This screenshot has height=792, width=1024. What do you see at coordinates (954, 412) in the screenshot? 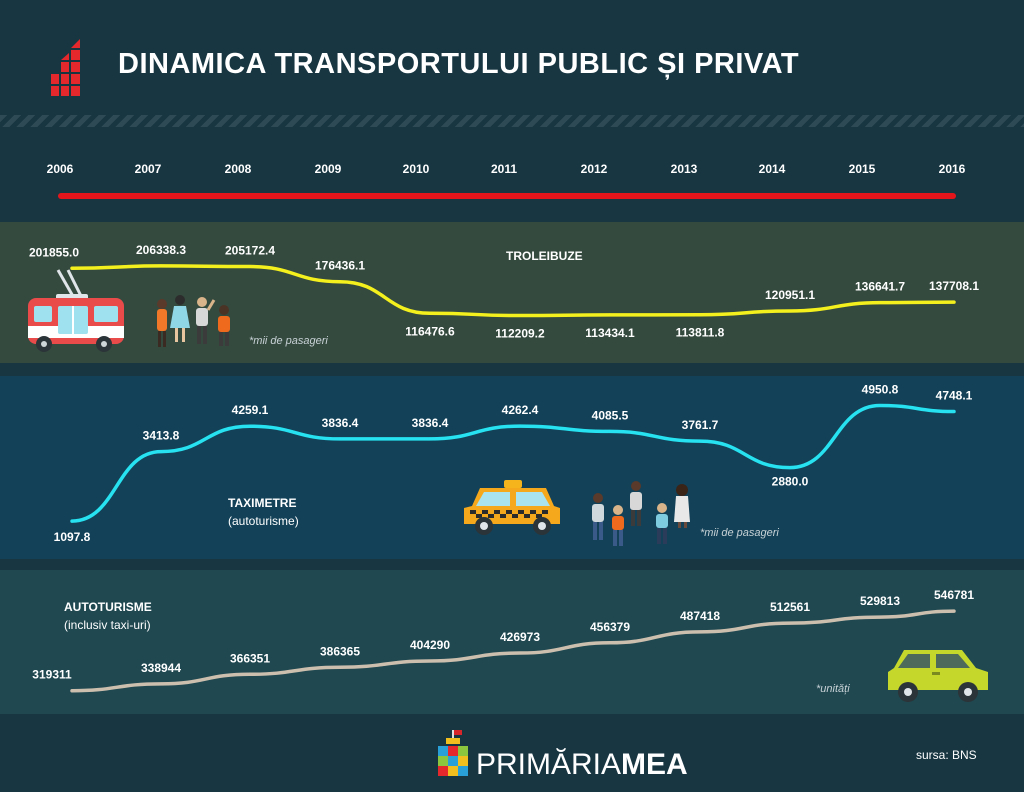
I see `taximetre-point-2016` at bounding box center [954, 412].